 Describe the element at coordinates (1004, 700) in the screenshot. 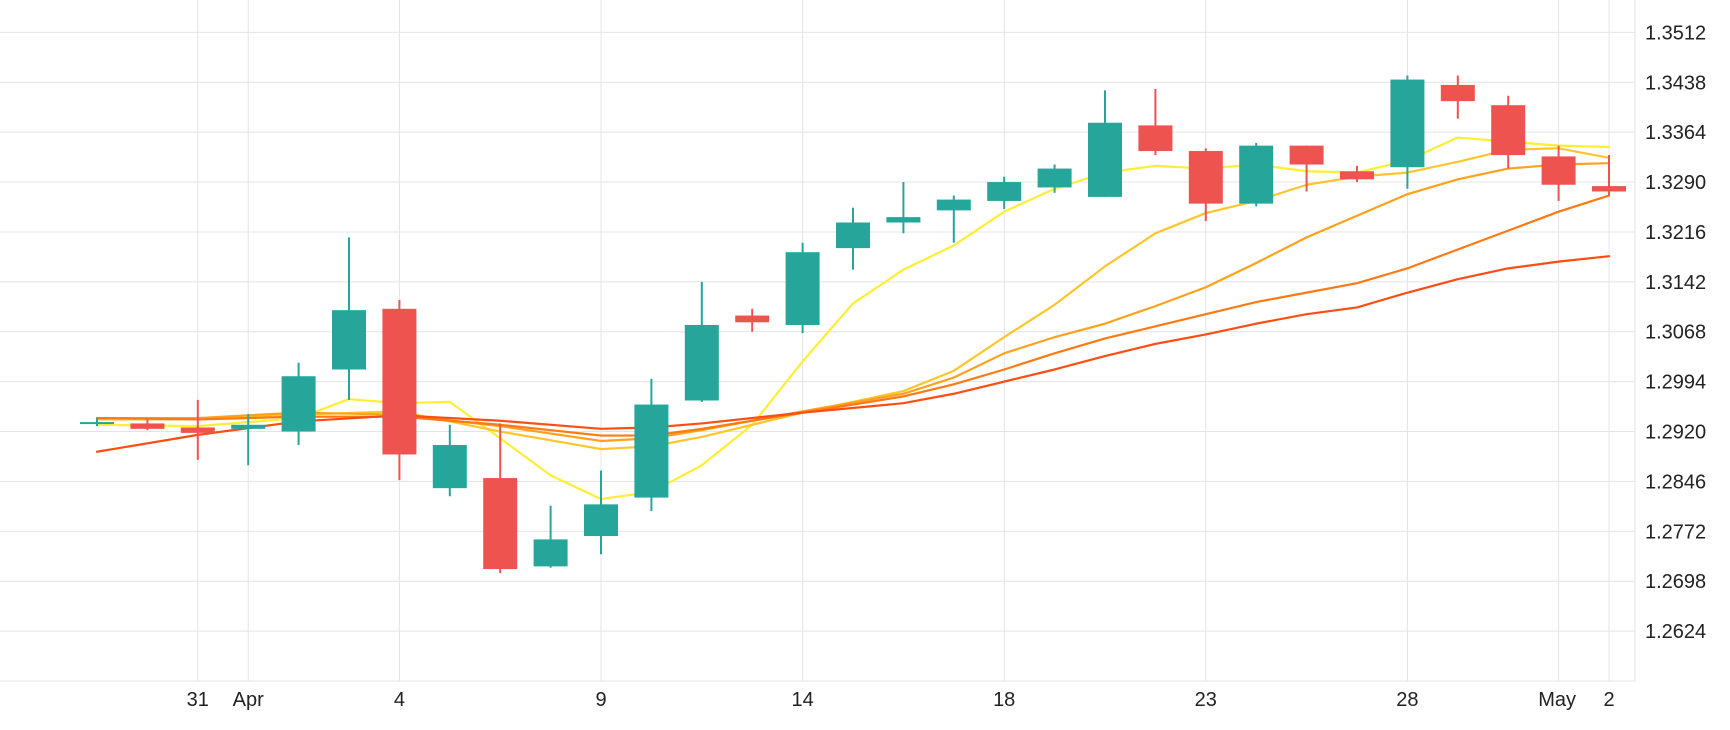

I see `x-tick-label: 18` at that location.